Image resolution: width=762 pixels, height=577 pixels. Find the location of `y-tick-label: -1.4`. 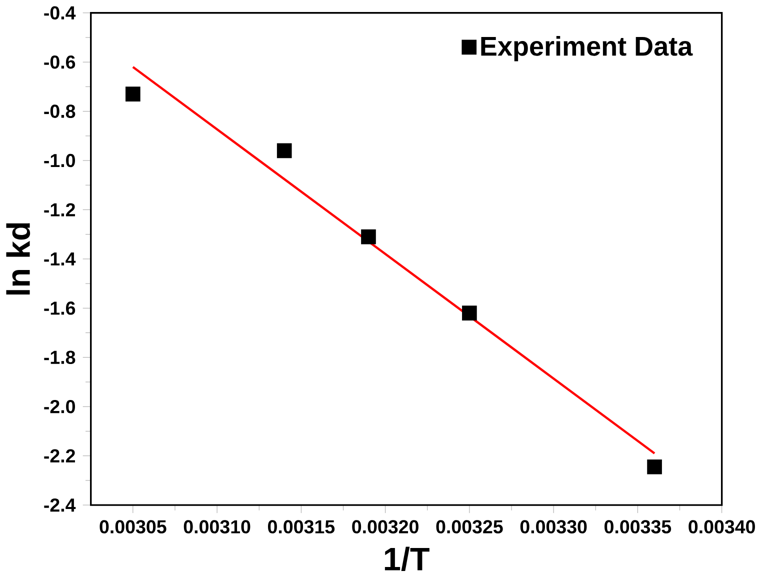

y-tick-label: -1.4 is located at coordinates (60, 259).